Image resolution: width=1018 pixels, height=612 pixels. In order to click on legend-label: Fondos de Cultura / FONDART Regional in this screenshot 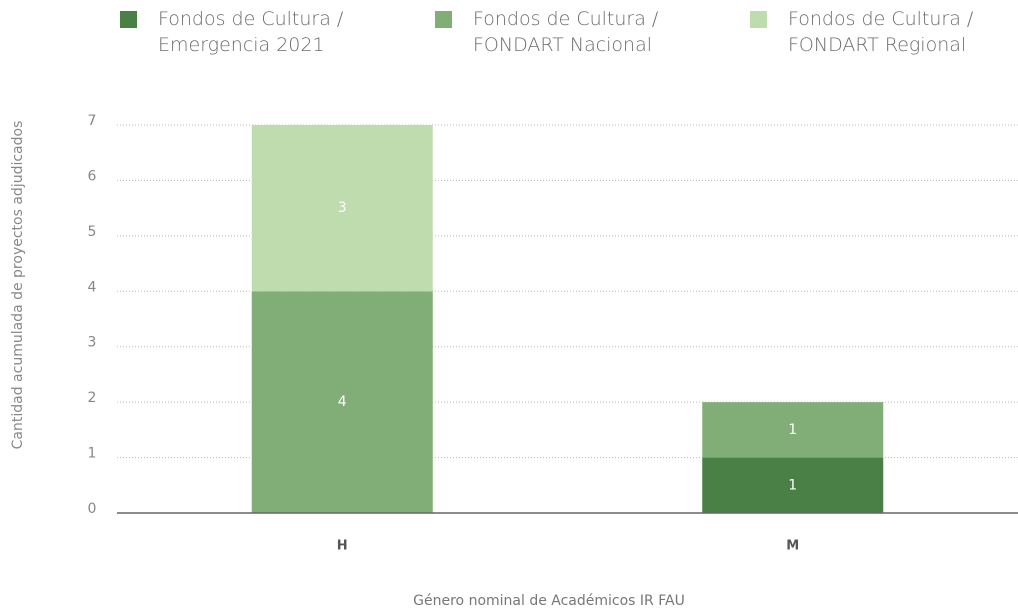, I will do `click(881, 32)`.